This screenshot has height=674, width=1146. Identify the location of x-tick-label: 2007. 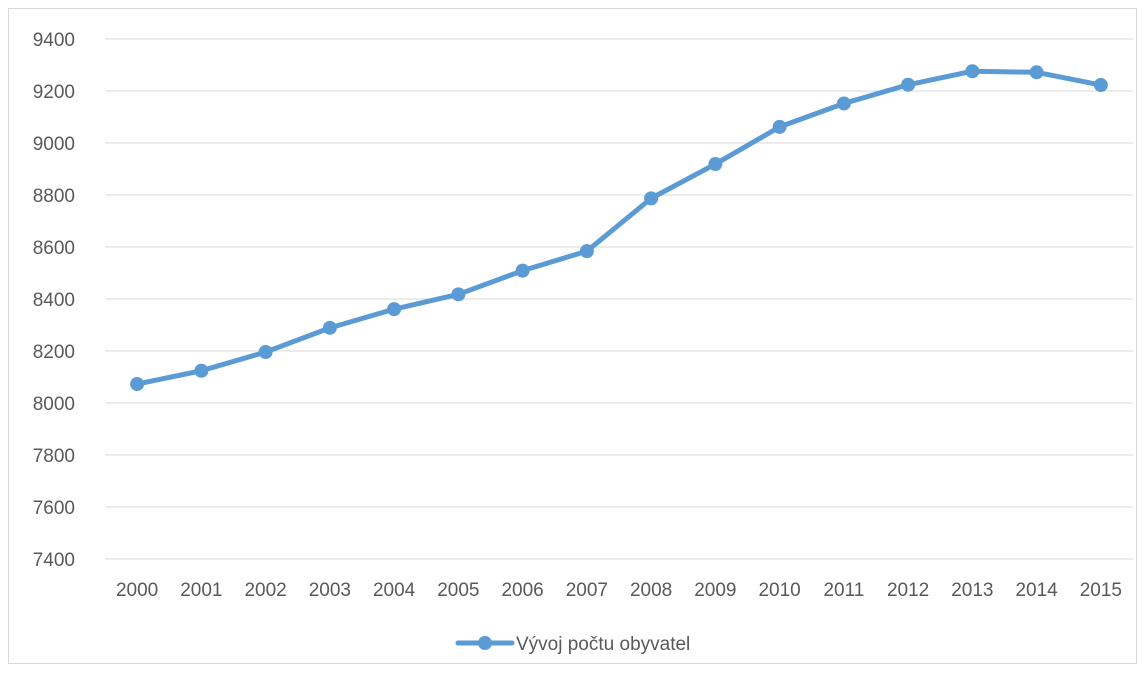
(587, 590).